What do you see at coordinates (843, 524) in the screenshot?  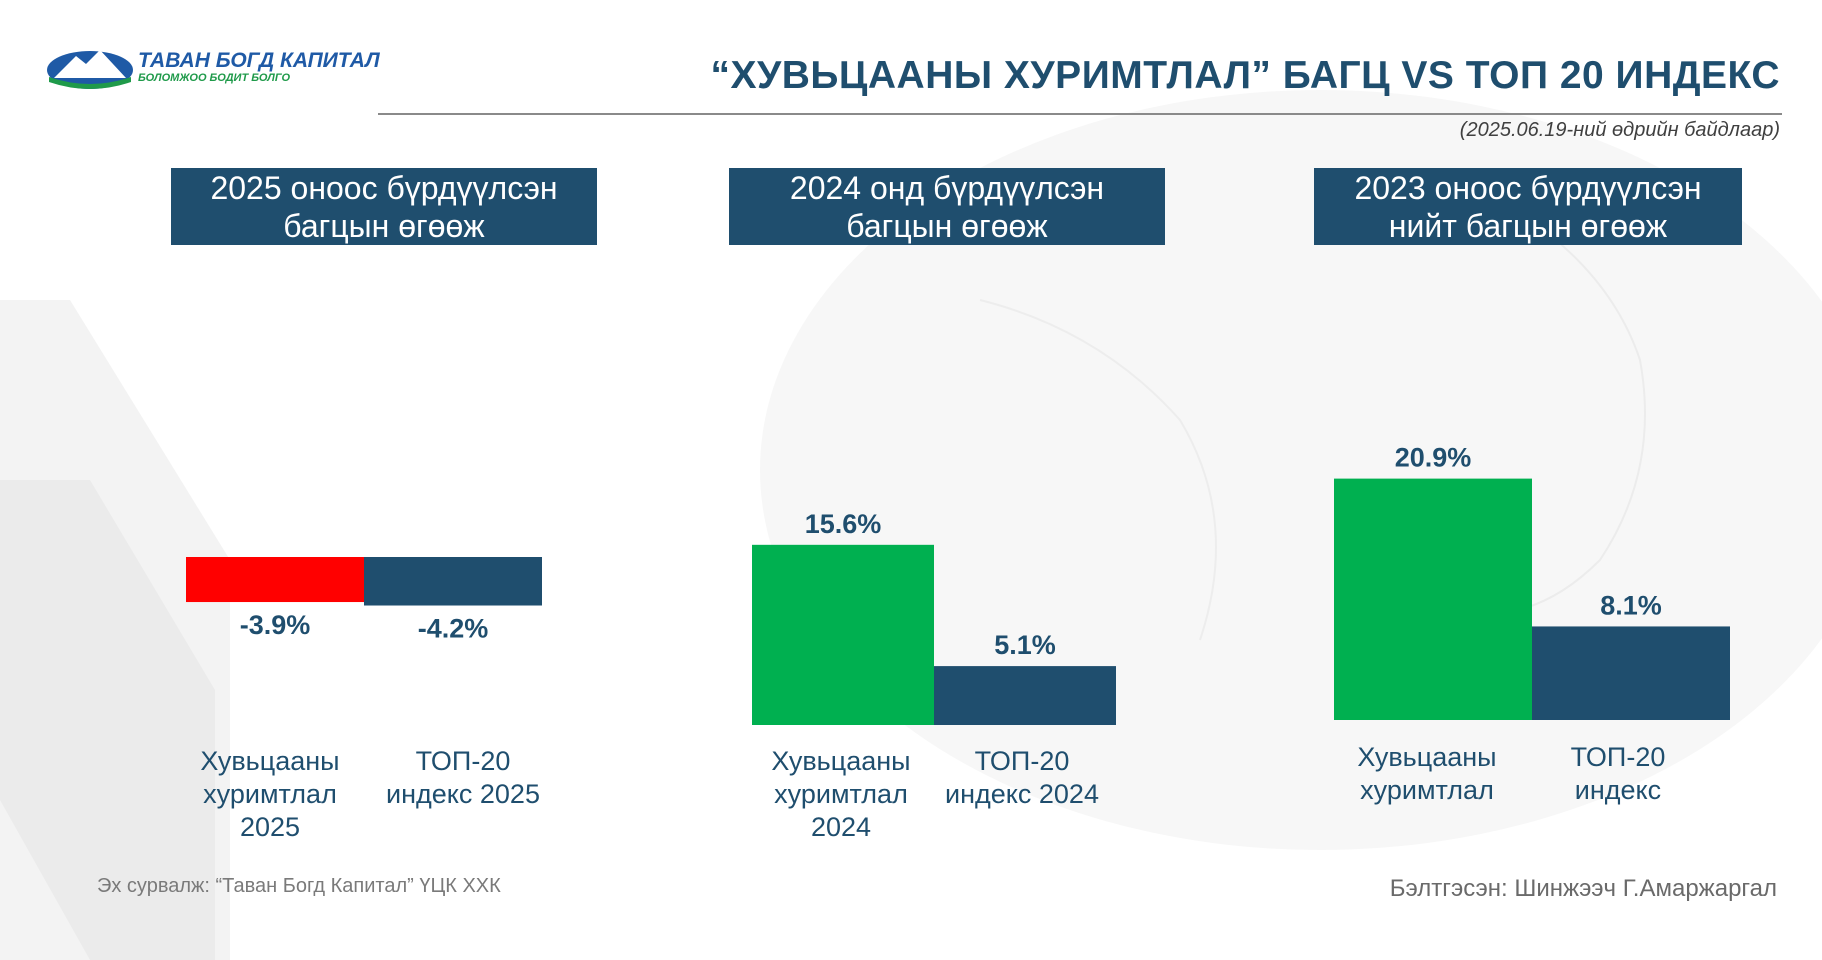 I see `chart-2-data-label-1: 15.6%` at bounding box center [843, 524].